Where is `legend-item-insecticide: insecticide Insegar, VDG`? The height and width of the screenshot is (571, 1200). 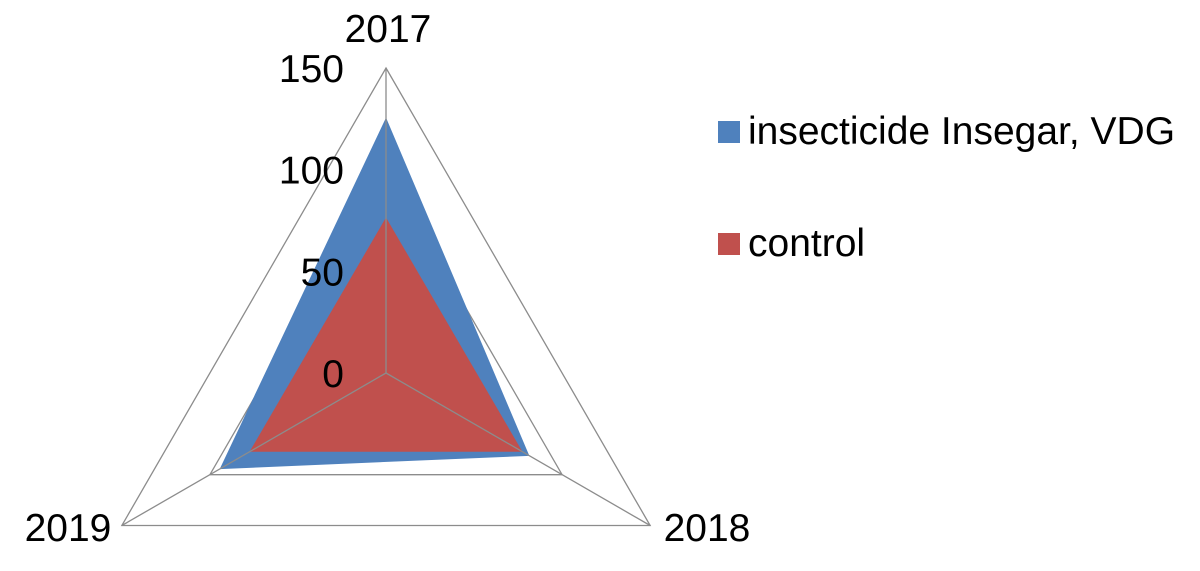 legend-item-insecticide: insecticide Insegar, VDG is located at coordinates (953, 132).